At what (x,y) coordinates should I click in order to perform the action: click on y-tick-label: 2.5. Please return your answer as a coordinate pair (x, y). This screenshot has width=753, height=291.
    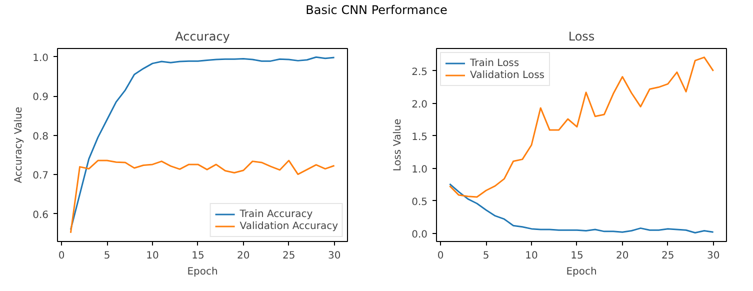
    Looking at the image, I should click on (420, 72).